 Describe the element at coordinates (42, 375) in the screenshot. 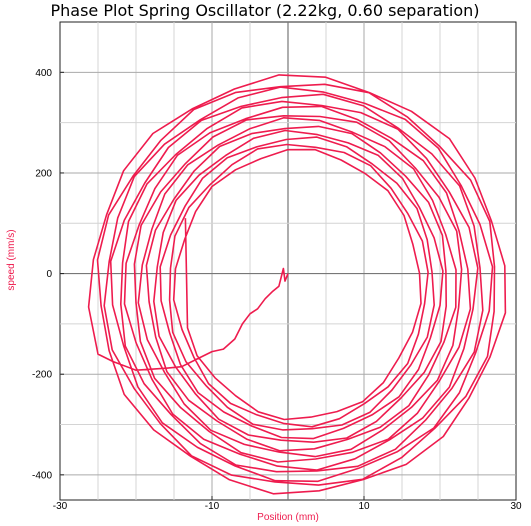

I see `y-tick-label: -200` at that location.